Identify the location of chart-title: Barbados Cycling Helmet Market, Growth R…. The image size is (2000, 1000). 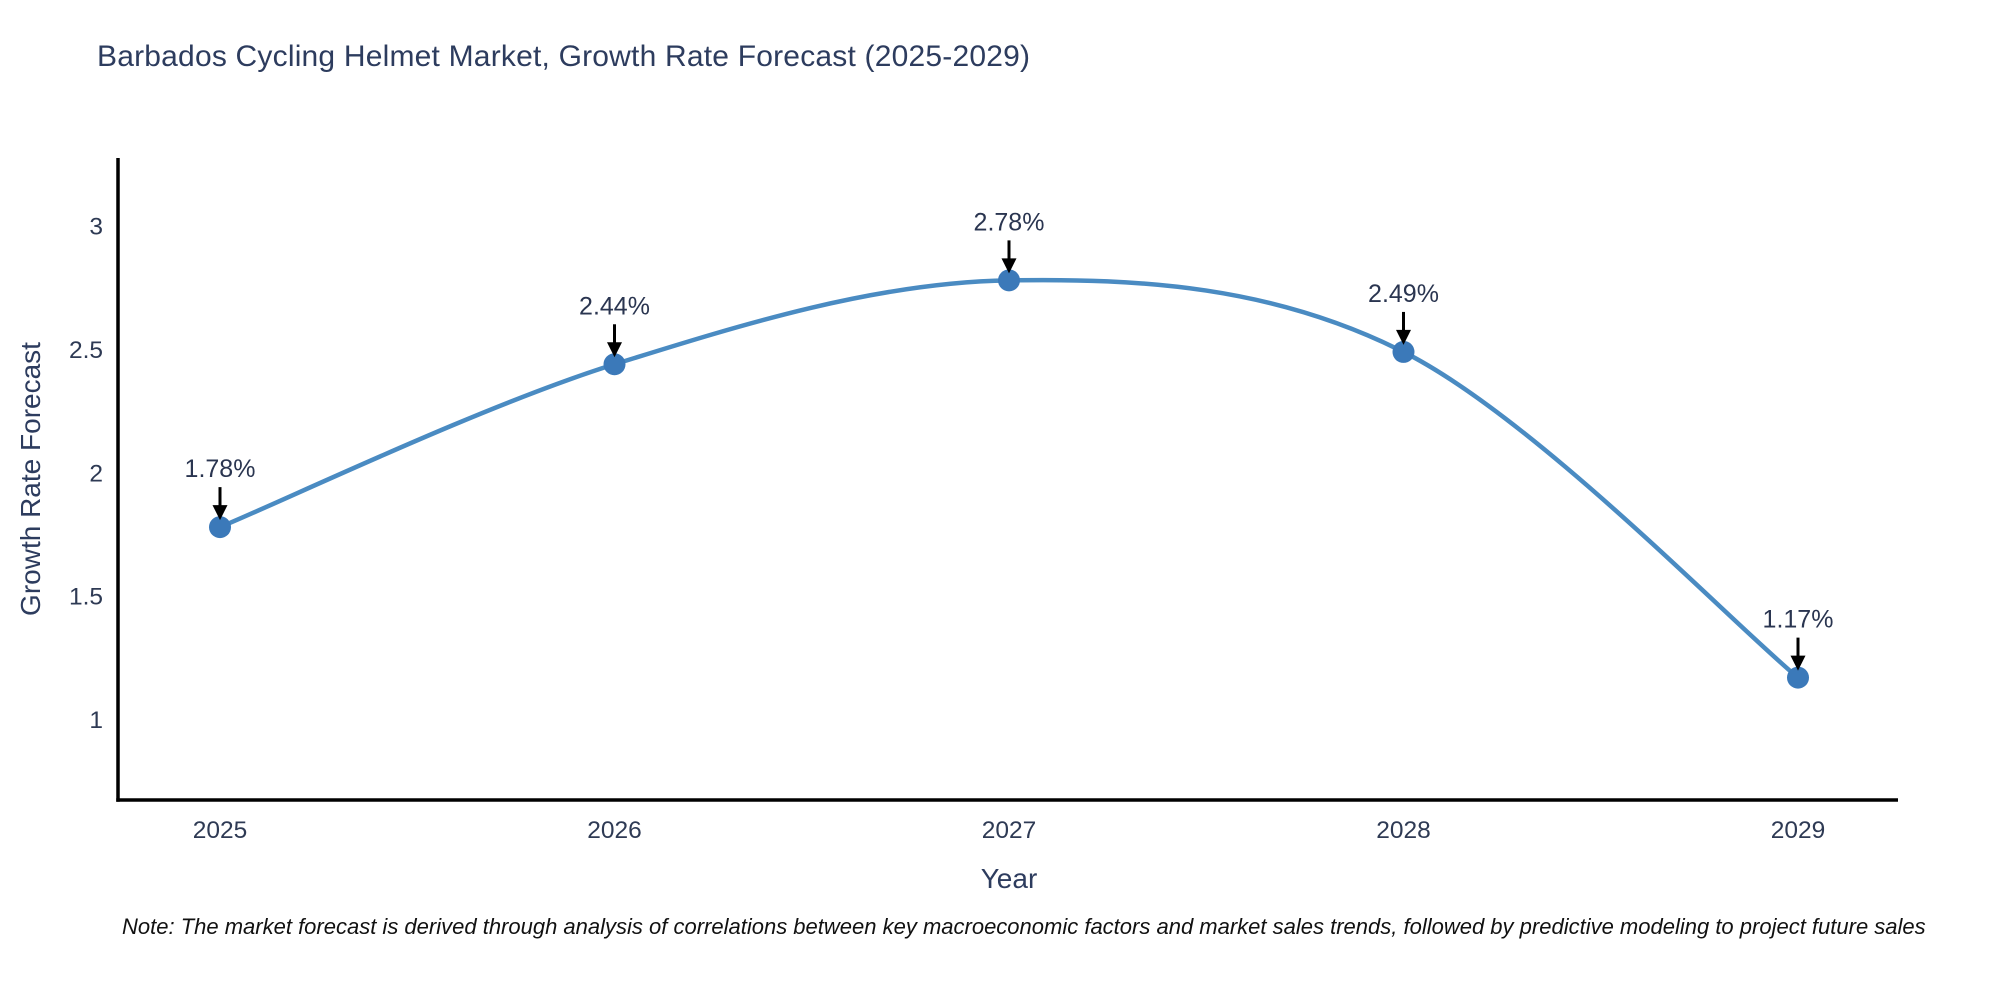
(564, 56).